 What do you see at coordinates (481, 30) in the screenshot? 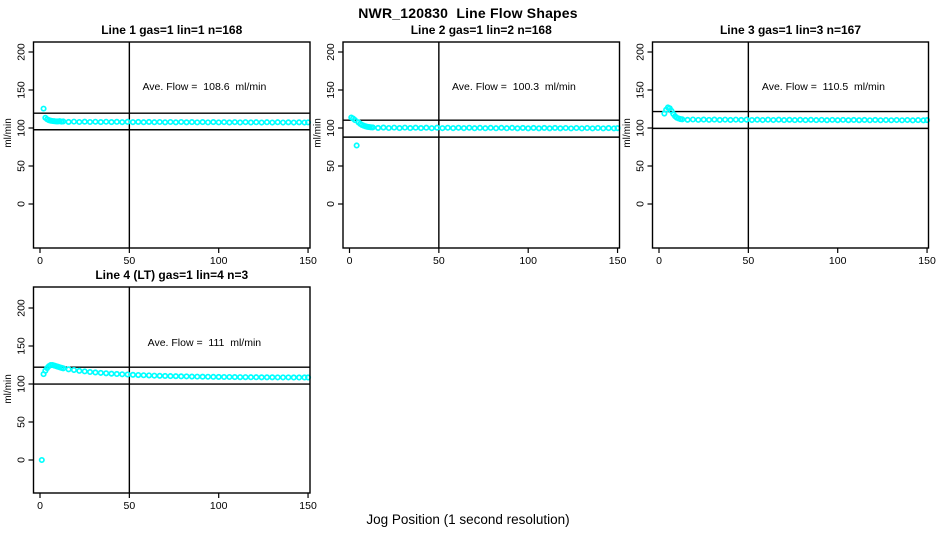
I see `panel-title: Line 2 gas=1 lin=2 n=168` at bounding box center [481, 30].